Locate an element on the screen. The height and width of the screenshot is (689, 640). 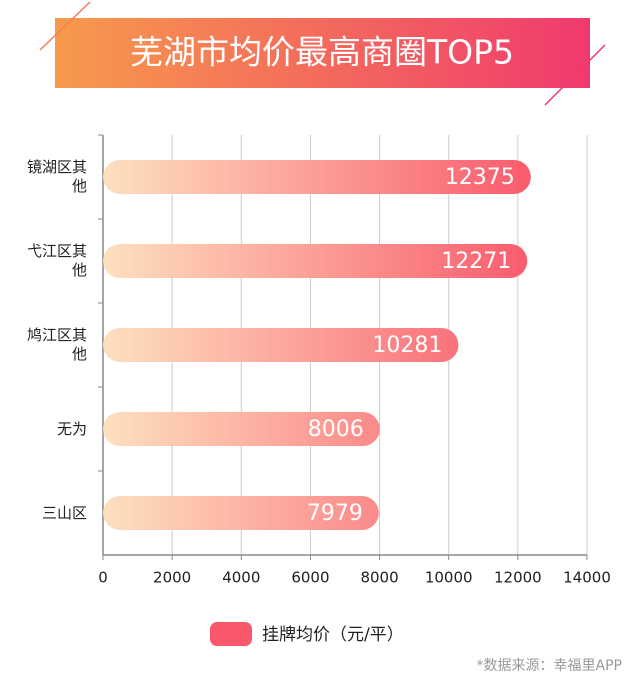
x-tick-label: 10000 is located at coordinates (449, 578).